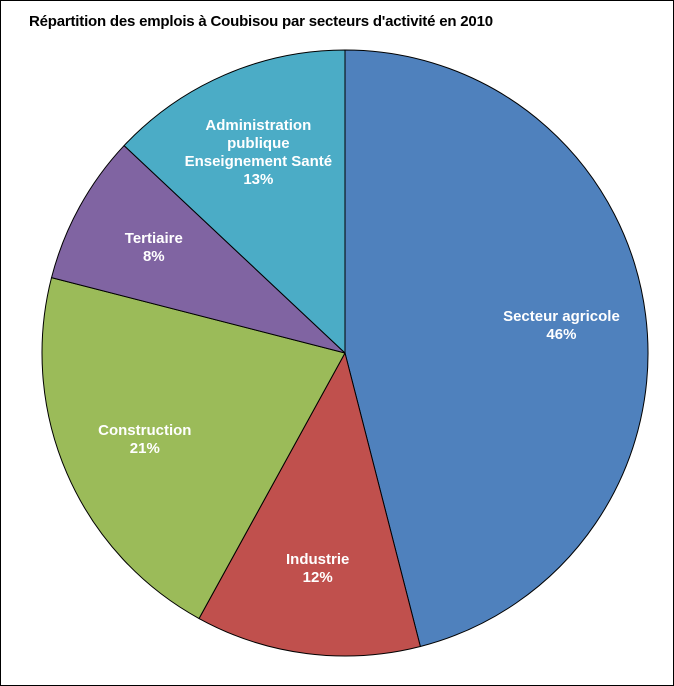  I want to click on category-label: Secteur agricole, so click(561, 316).